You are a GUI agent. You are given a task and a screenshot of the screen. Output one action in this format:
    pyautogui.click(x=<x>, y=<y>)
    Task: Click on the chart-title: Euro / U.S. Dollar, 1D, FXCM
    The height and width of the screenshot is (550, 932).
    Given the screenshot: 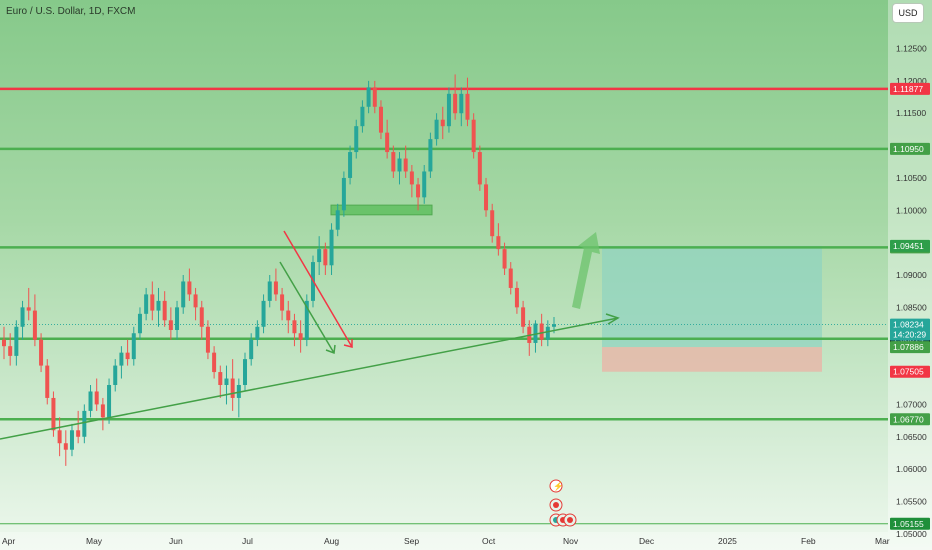 What is the action you would take?
    pyautogui.click(x=71, y=11)
    